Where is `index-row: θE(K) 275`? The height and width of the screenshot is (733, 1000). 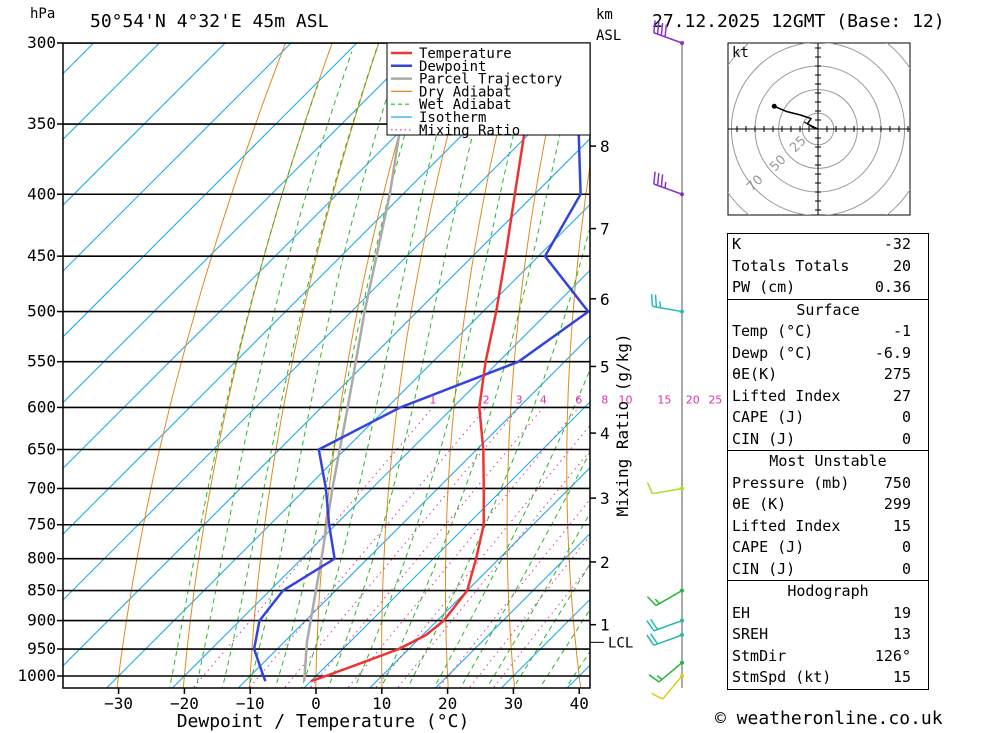
index-row: θE(K) 275 is located at coordinates (828, 375).